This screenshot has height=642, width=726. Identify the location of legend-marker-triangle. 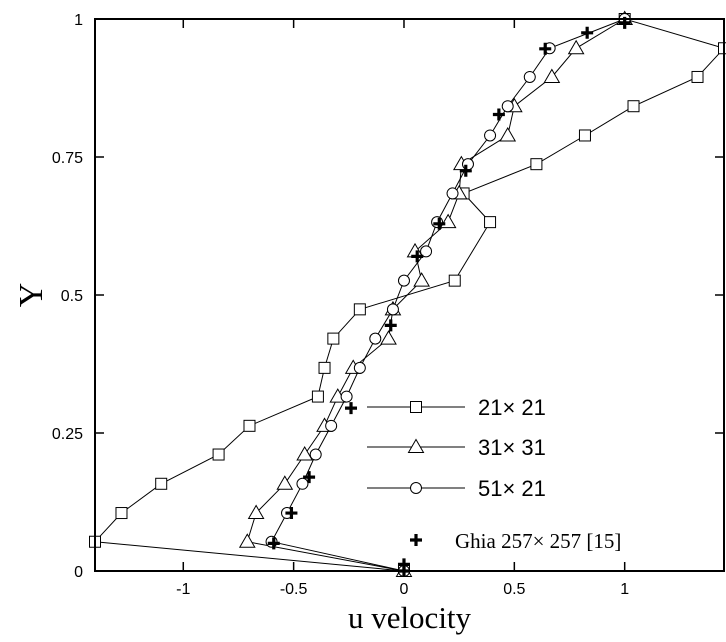
(416, 445).